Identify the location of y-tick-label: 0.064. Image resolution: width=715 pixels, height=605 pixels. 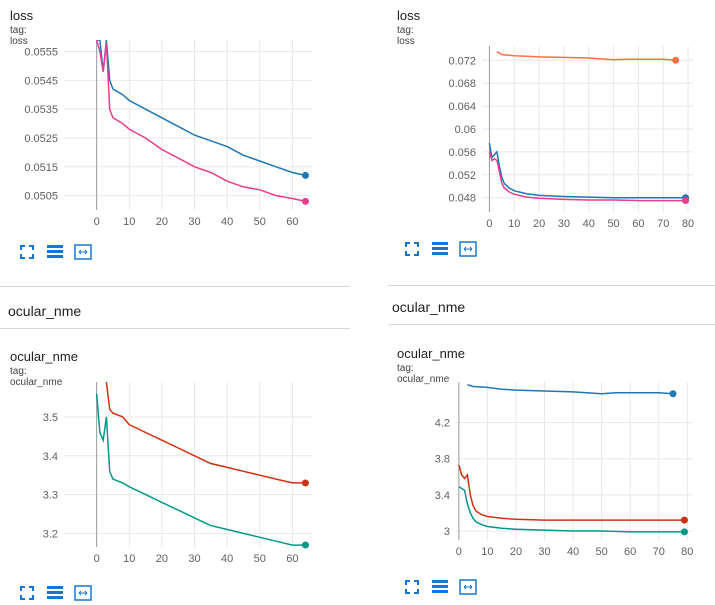
(462, 107).